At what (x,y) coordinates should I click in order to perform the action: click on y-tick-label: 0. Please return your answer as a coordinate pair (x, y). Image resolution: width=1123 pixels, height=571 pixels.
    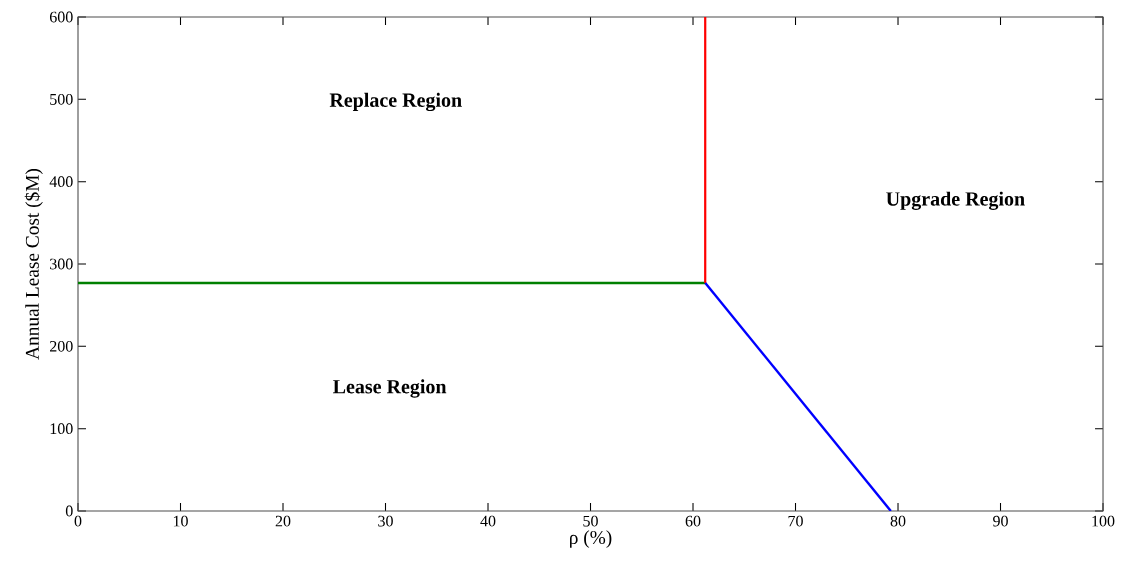
    Looking at the image, I should click on (69, 511).